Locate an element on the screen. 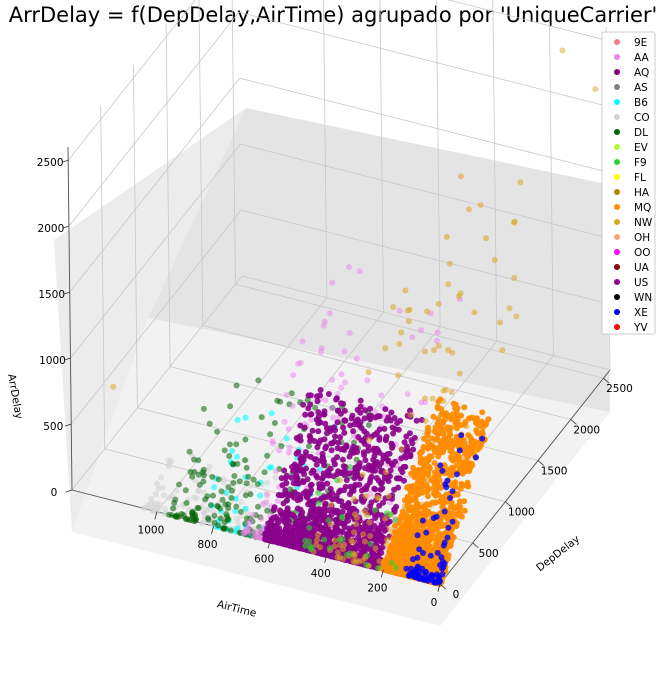 This screenshot has width=667, height=687. z-tick-label: 2500 is located at coordinates (50, 163).